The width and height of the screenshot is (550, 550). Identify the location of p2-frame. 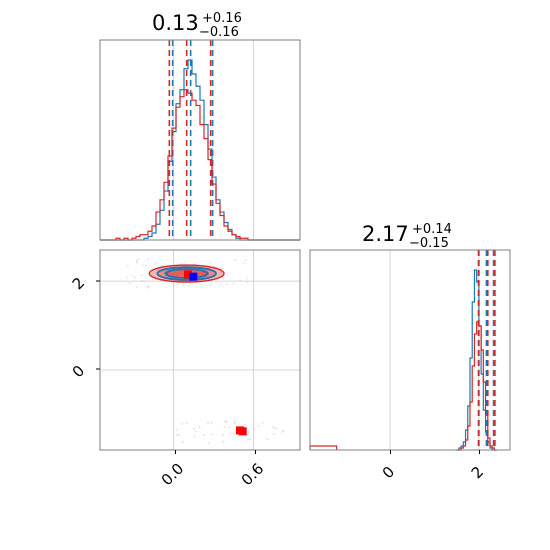
(200, 350).